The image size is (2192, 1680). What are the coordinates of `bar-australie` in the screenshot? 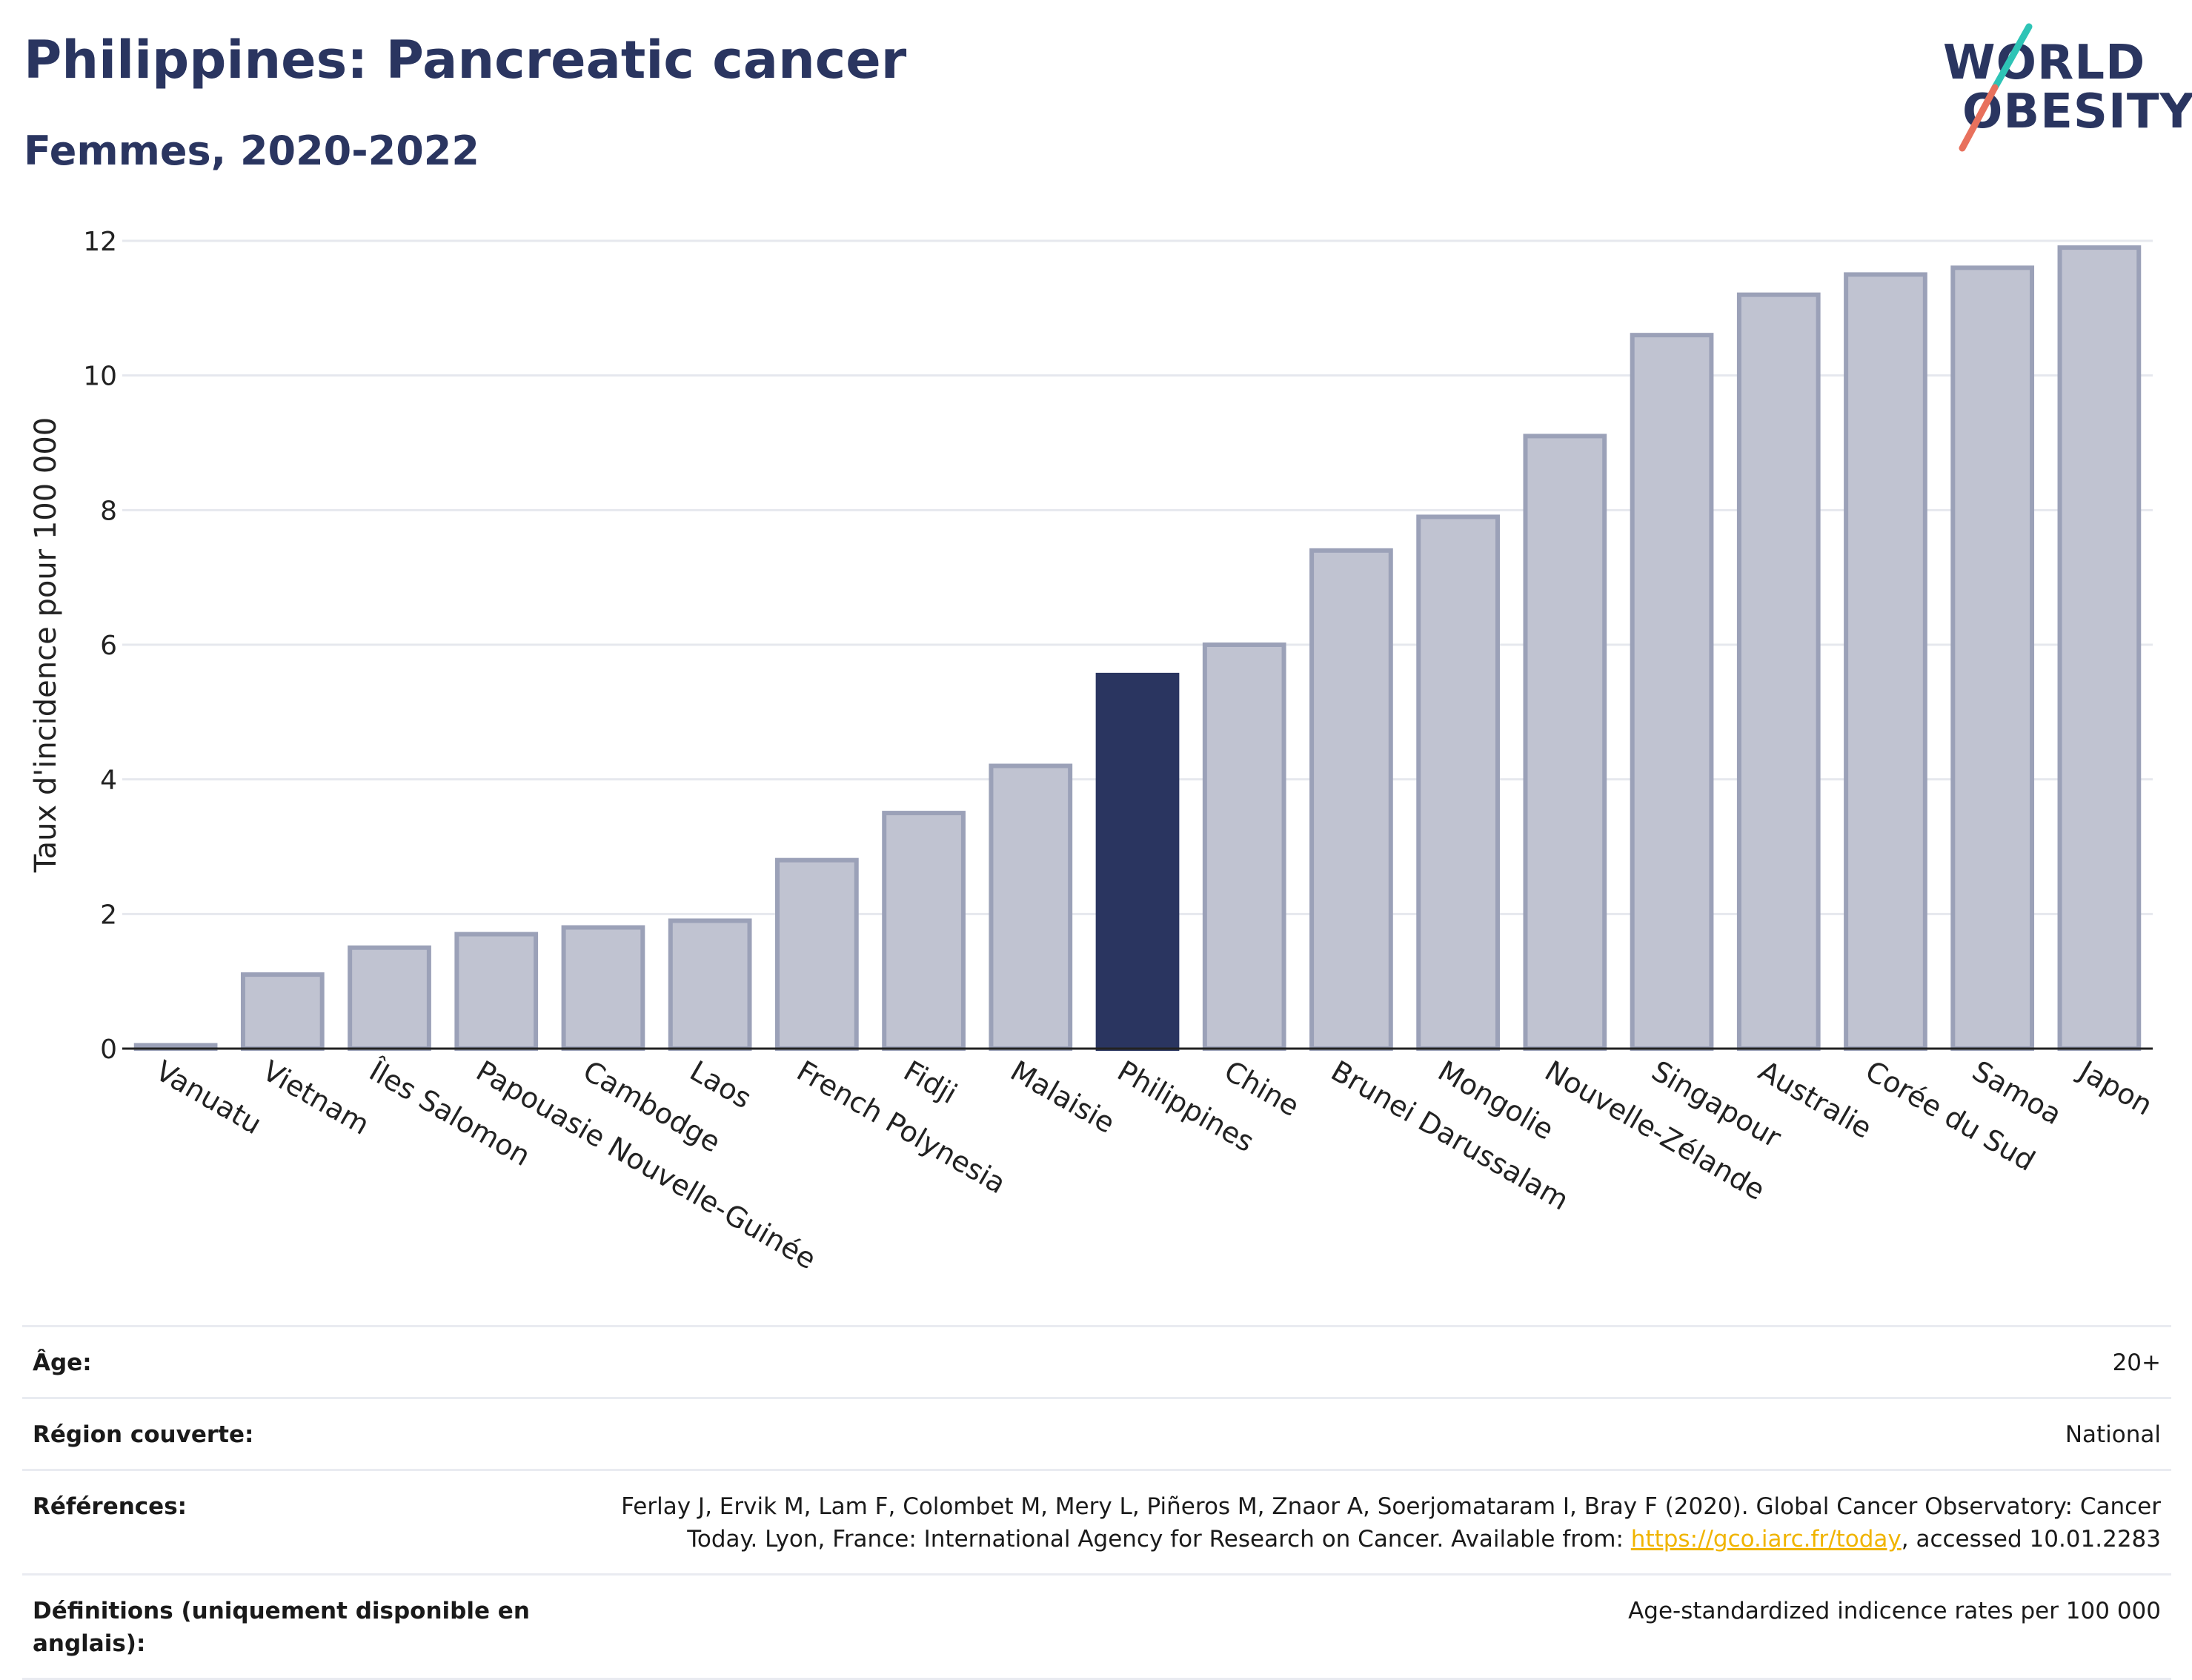 It's located at (1778, 672).